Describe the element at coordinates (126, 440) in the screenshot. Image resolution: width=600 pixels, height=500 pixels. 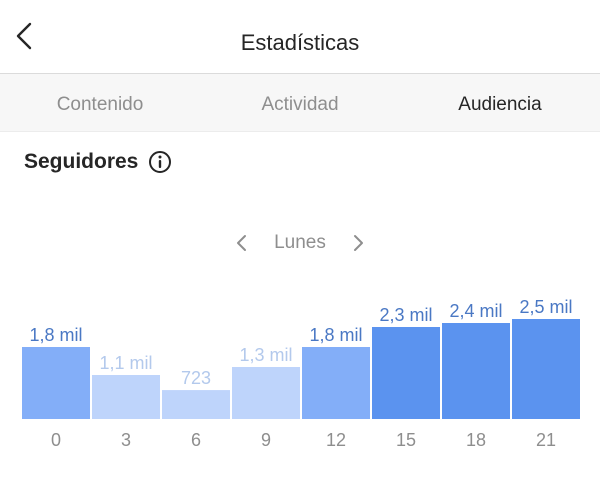
I see `x-tick-label: 3` at that location.